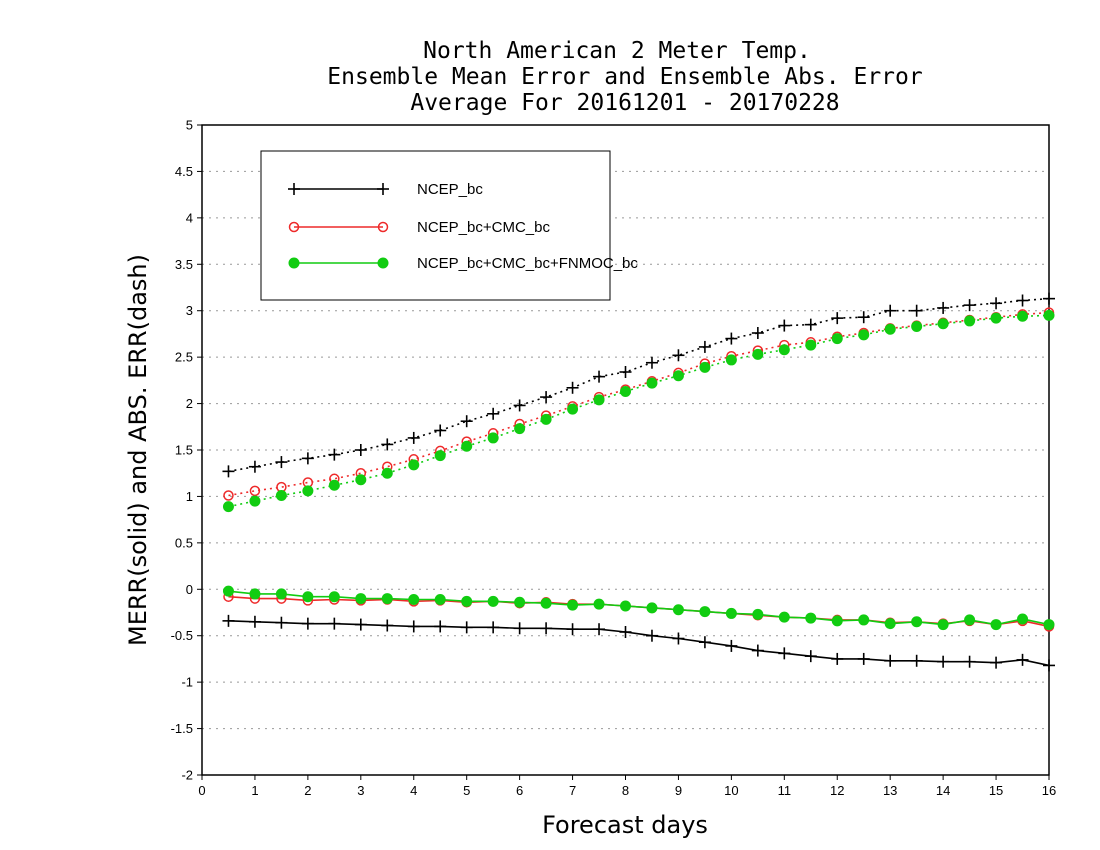 This screenshot has height=850, width=1100. I want to click on y-tick-label: 2.5, so click(184, 357).